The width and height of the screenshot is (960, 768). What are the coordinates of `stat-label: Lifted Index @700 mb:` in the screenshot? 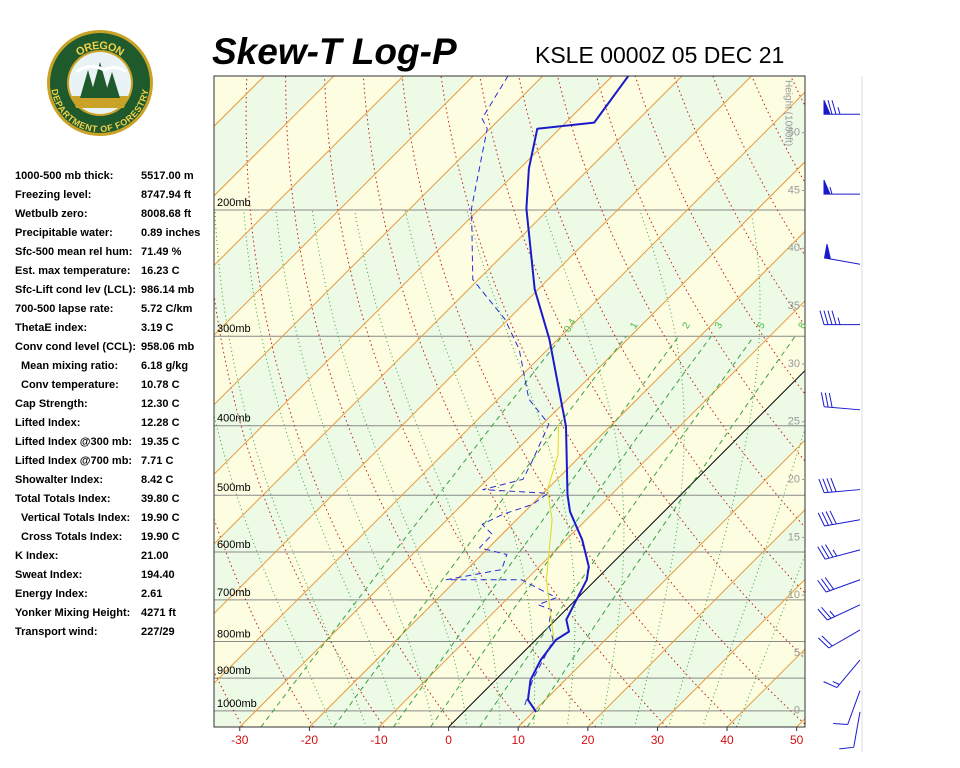 It's located at (74, 461).